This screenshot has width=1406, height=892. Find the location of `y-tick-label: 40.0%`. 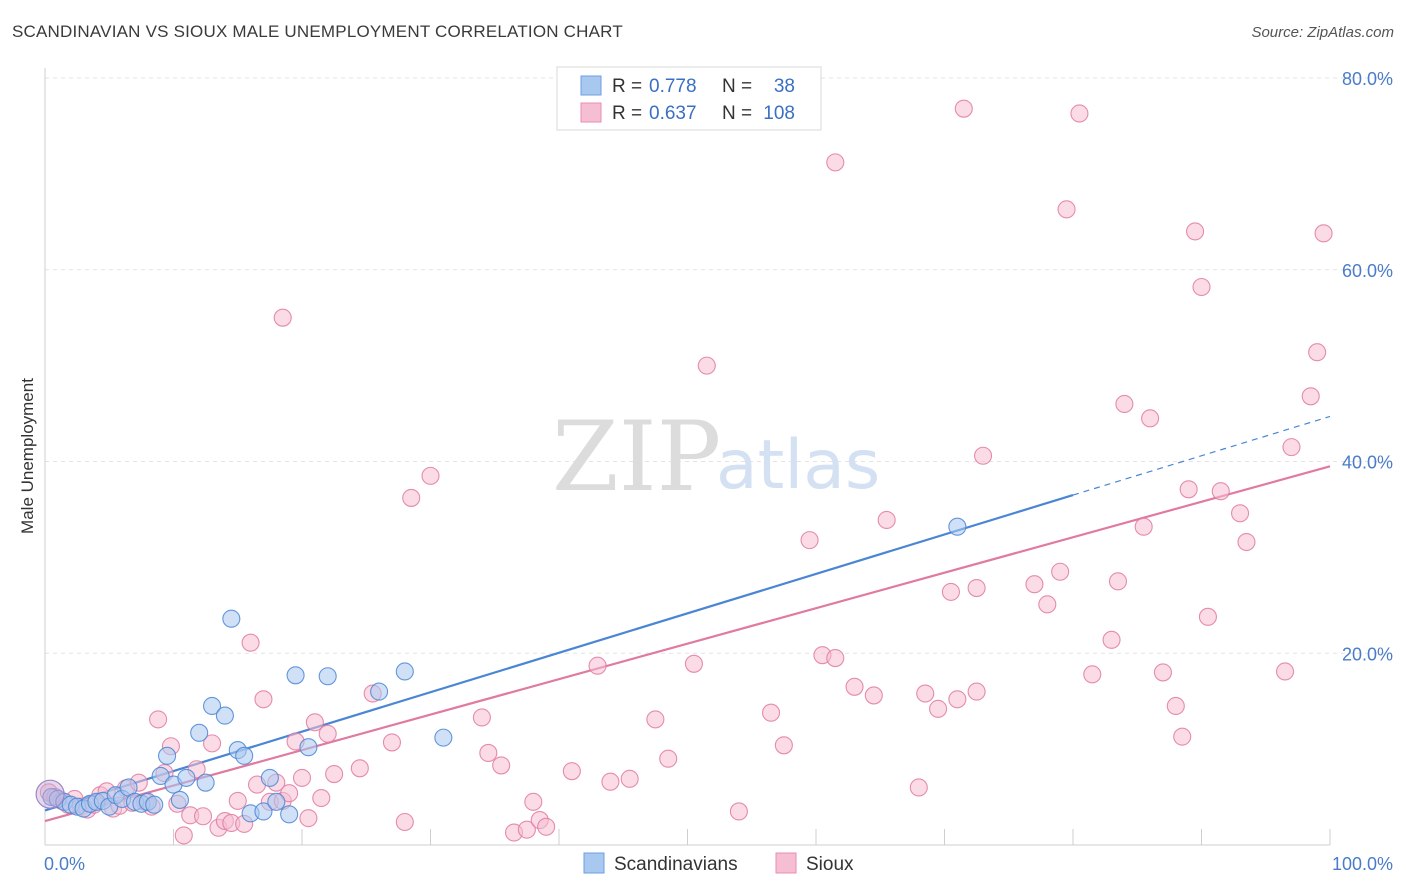

y-tick-label: 40.0% is located at coordinates (1367, 463).